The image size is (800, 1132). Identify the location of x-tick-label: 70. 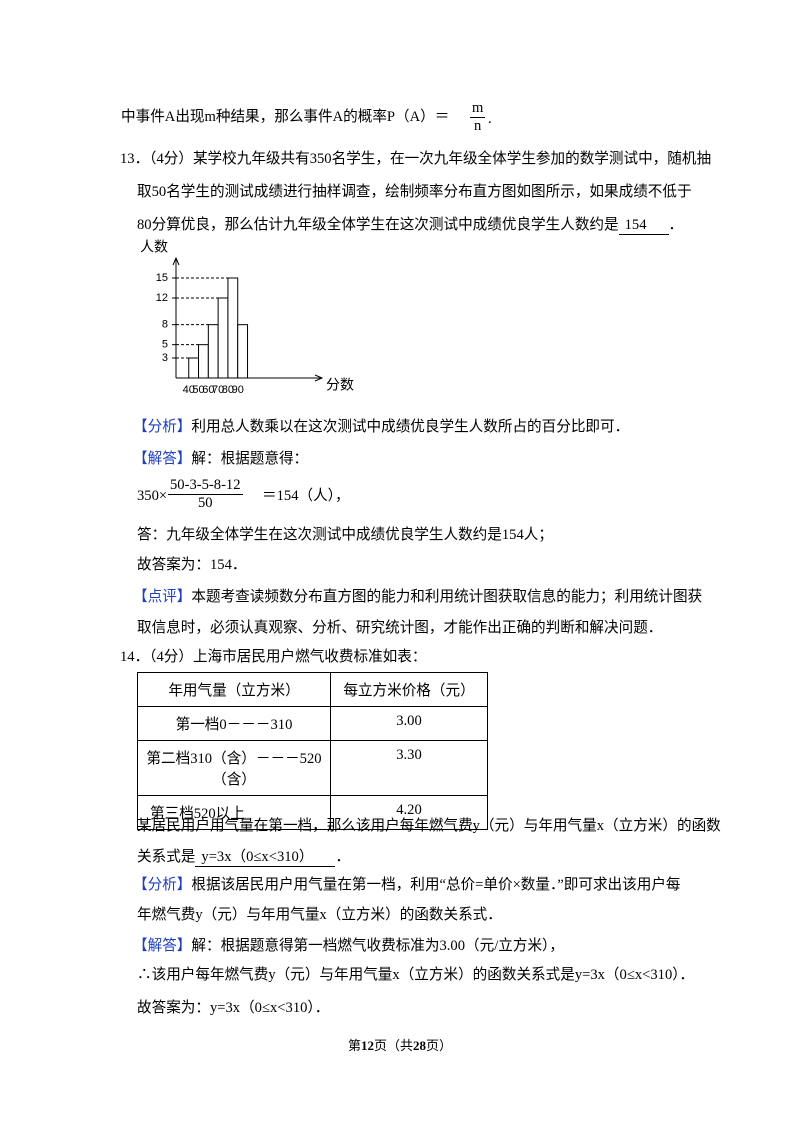
(218, 390).